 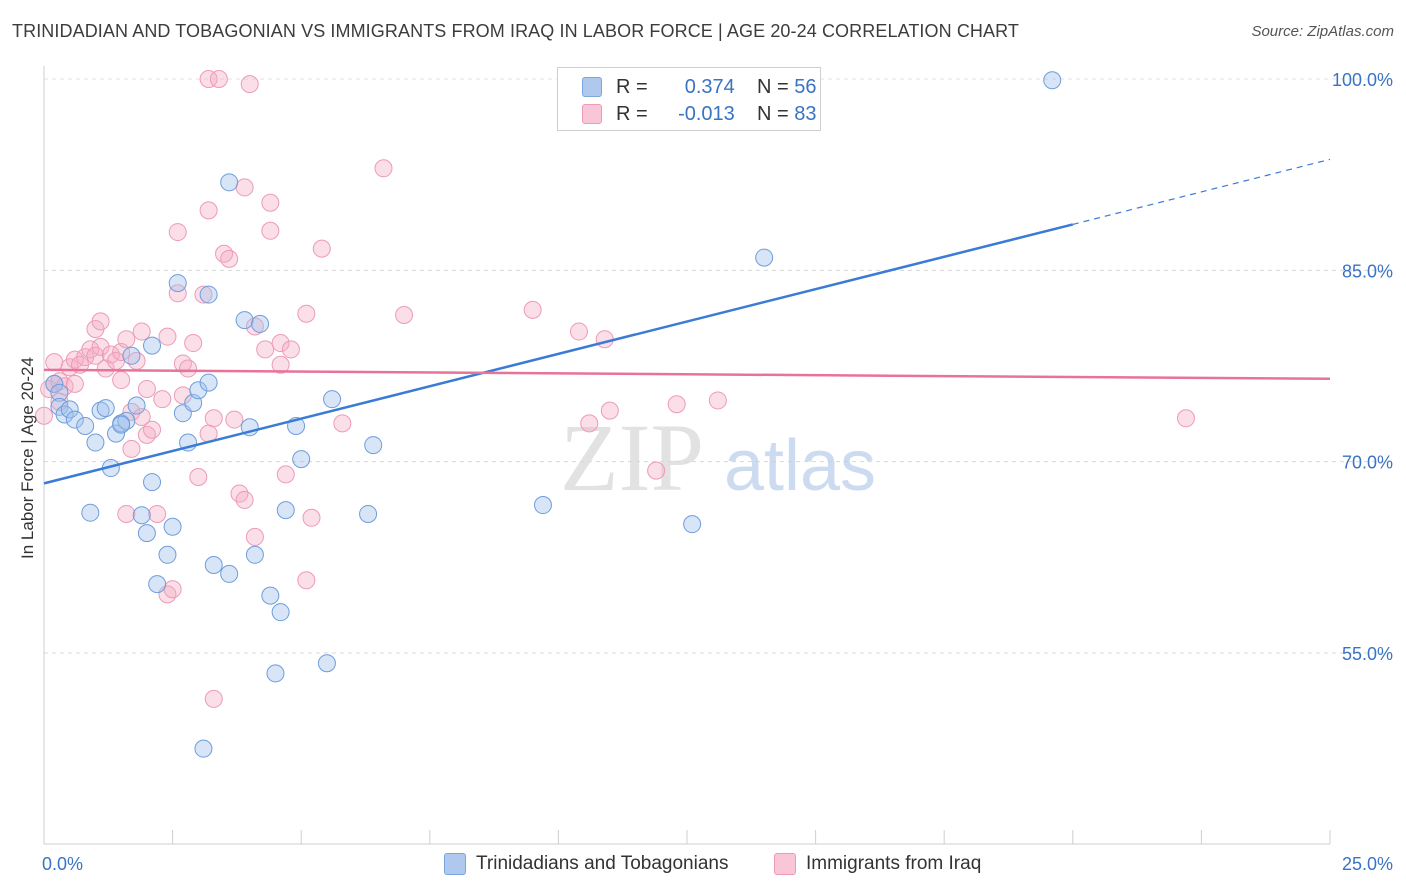 What do you see at coordinates (62, 864) in the screenshot?
I see `x-tick-label: 0.0%` at bounding box center [62, 864].